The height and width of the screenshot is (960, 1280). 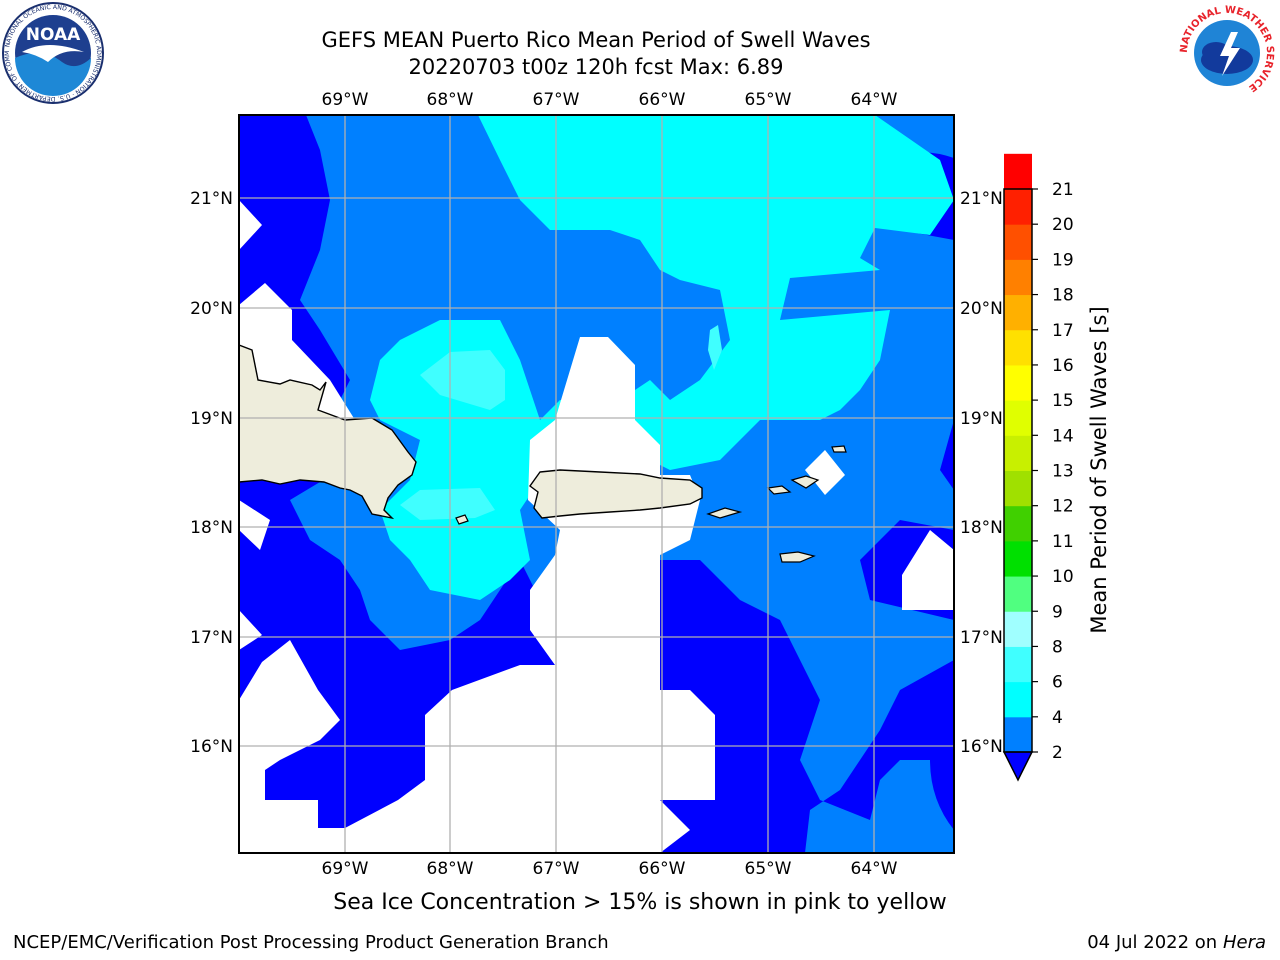 What do you see at coordinates (1063, 401) in the screenshot?
I see `colorbar-tick-label: 15` at bounding box center [1063, 401].